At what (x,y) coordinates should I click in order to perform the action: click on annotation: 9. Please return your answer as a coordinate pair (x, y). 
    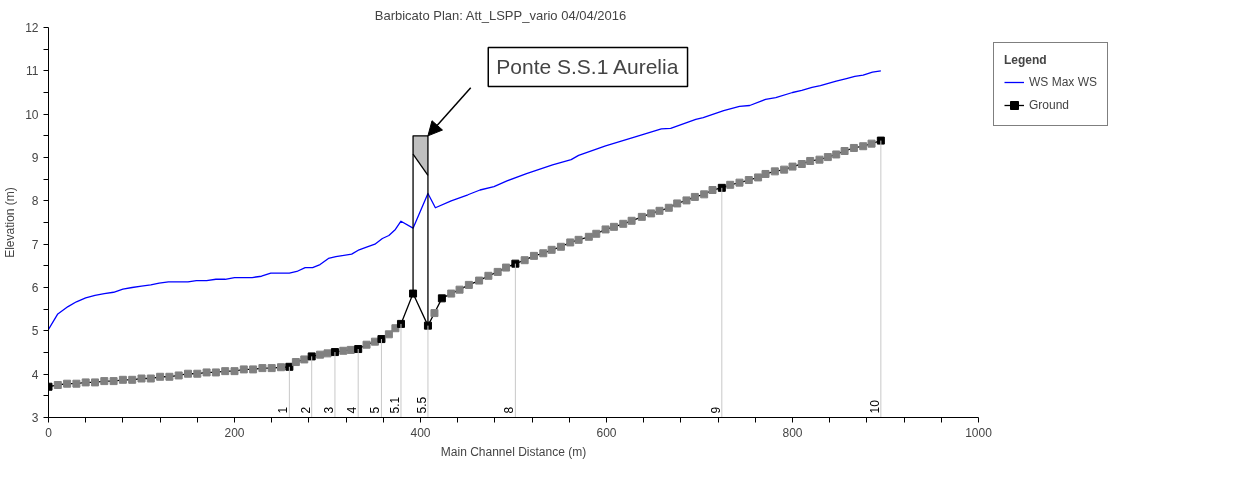
    Looking at the image, I should click on (715, 410).